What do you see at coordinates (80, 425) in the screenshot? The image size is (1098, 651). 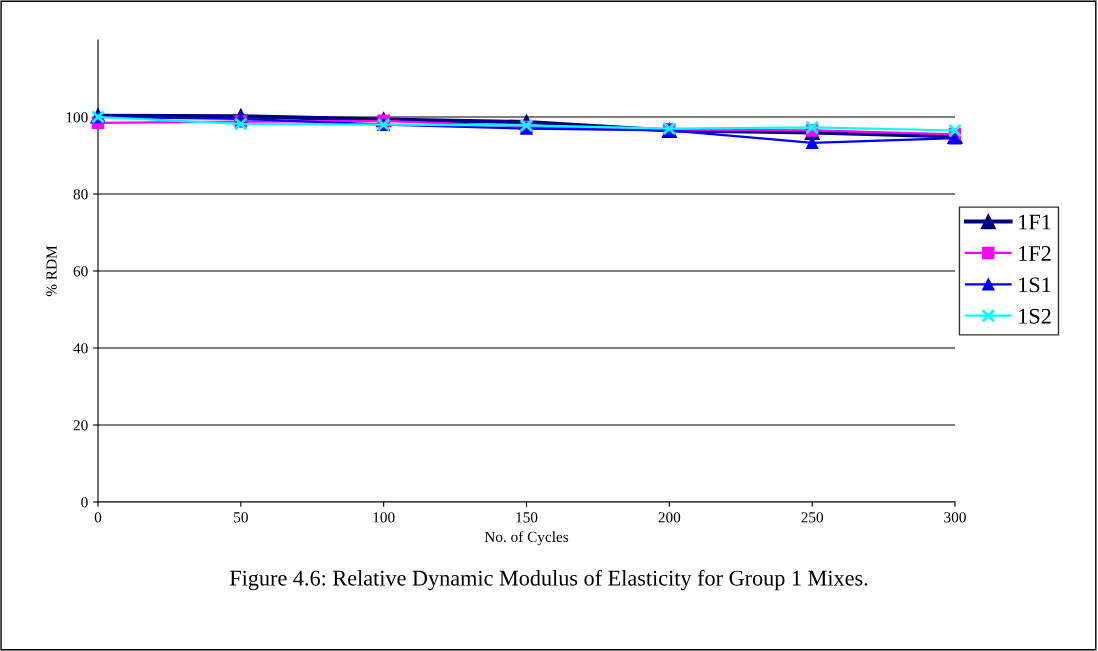 I see `y-tick-label: 20` at bounding box center [80, 425].